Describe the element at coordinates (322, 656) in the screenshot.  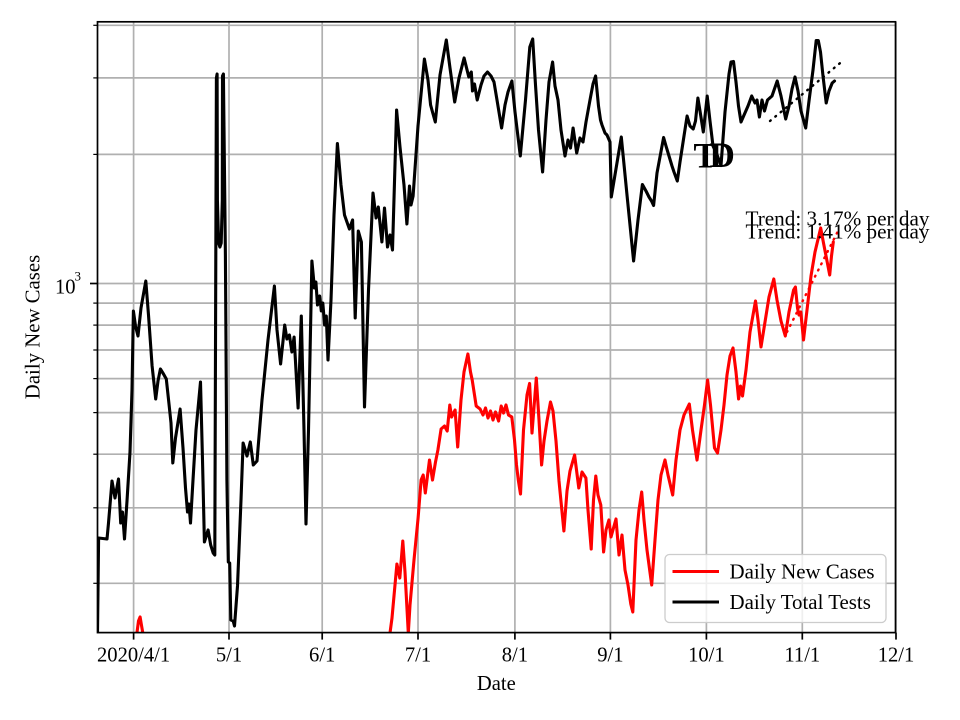
I see `svg-text: 6/1` at that location.